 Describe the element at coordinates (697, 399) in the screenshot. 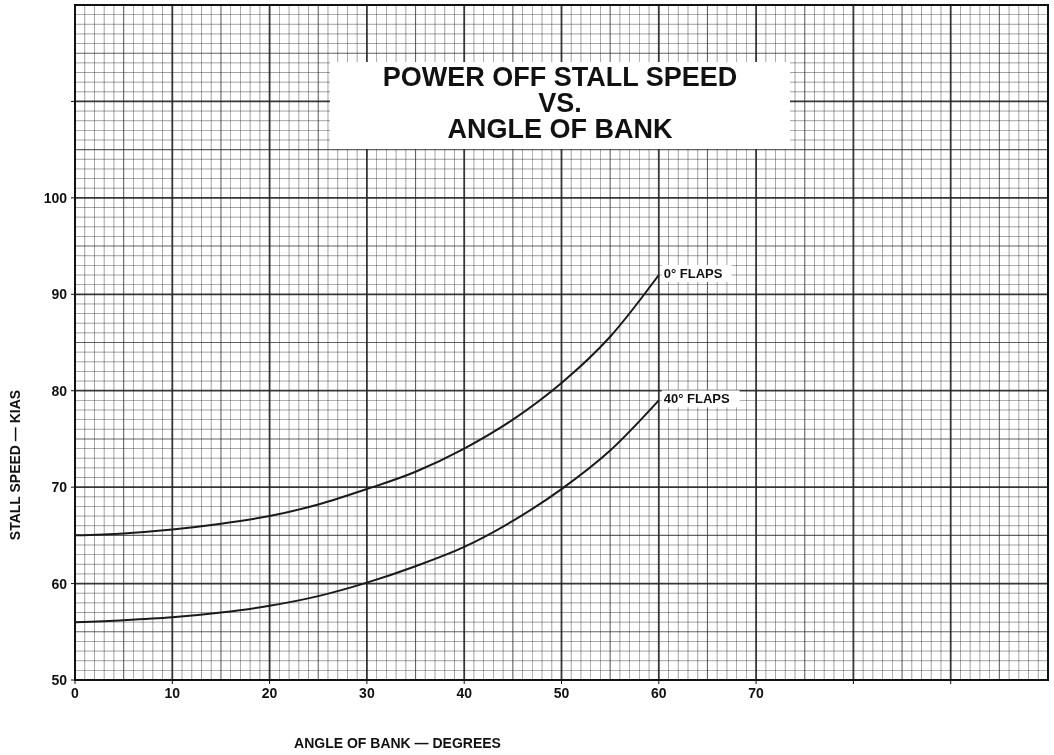

I see `series-label: 40° FLAPS` at that location.